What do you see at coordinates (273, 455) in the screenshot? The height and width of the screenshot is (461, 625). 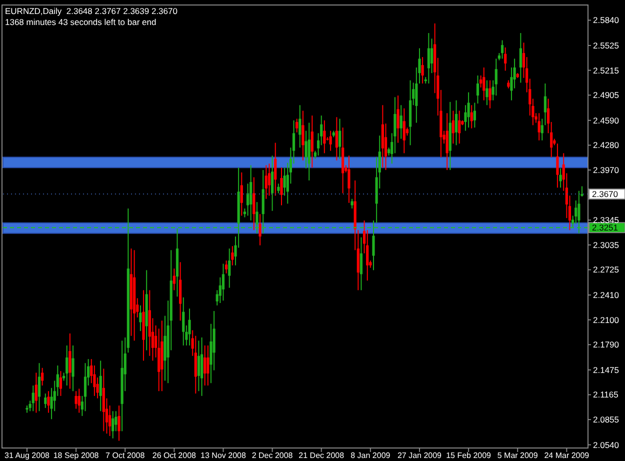 I see `x-tick-label: 2 Dec 2008` at bounding box center [273, 455].